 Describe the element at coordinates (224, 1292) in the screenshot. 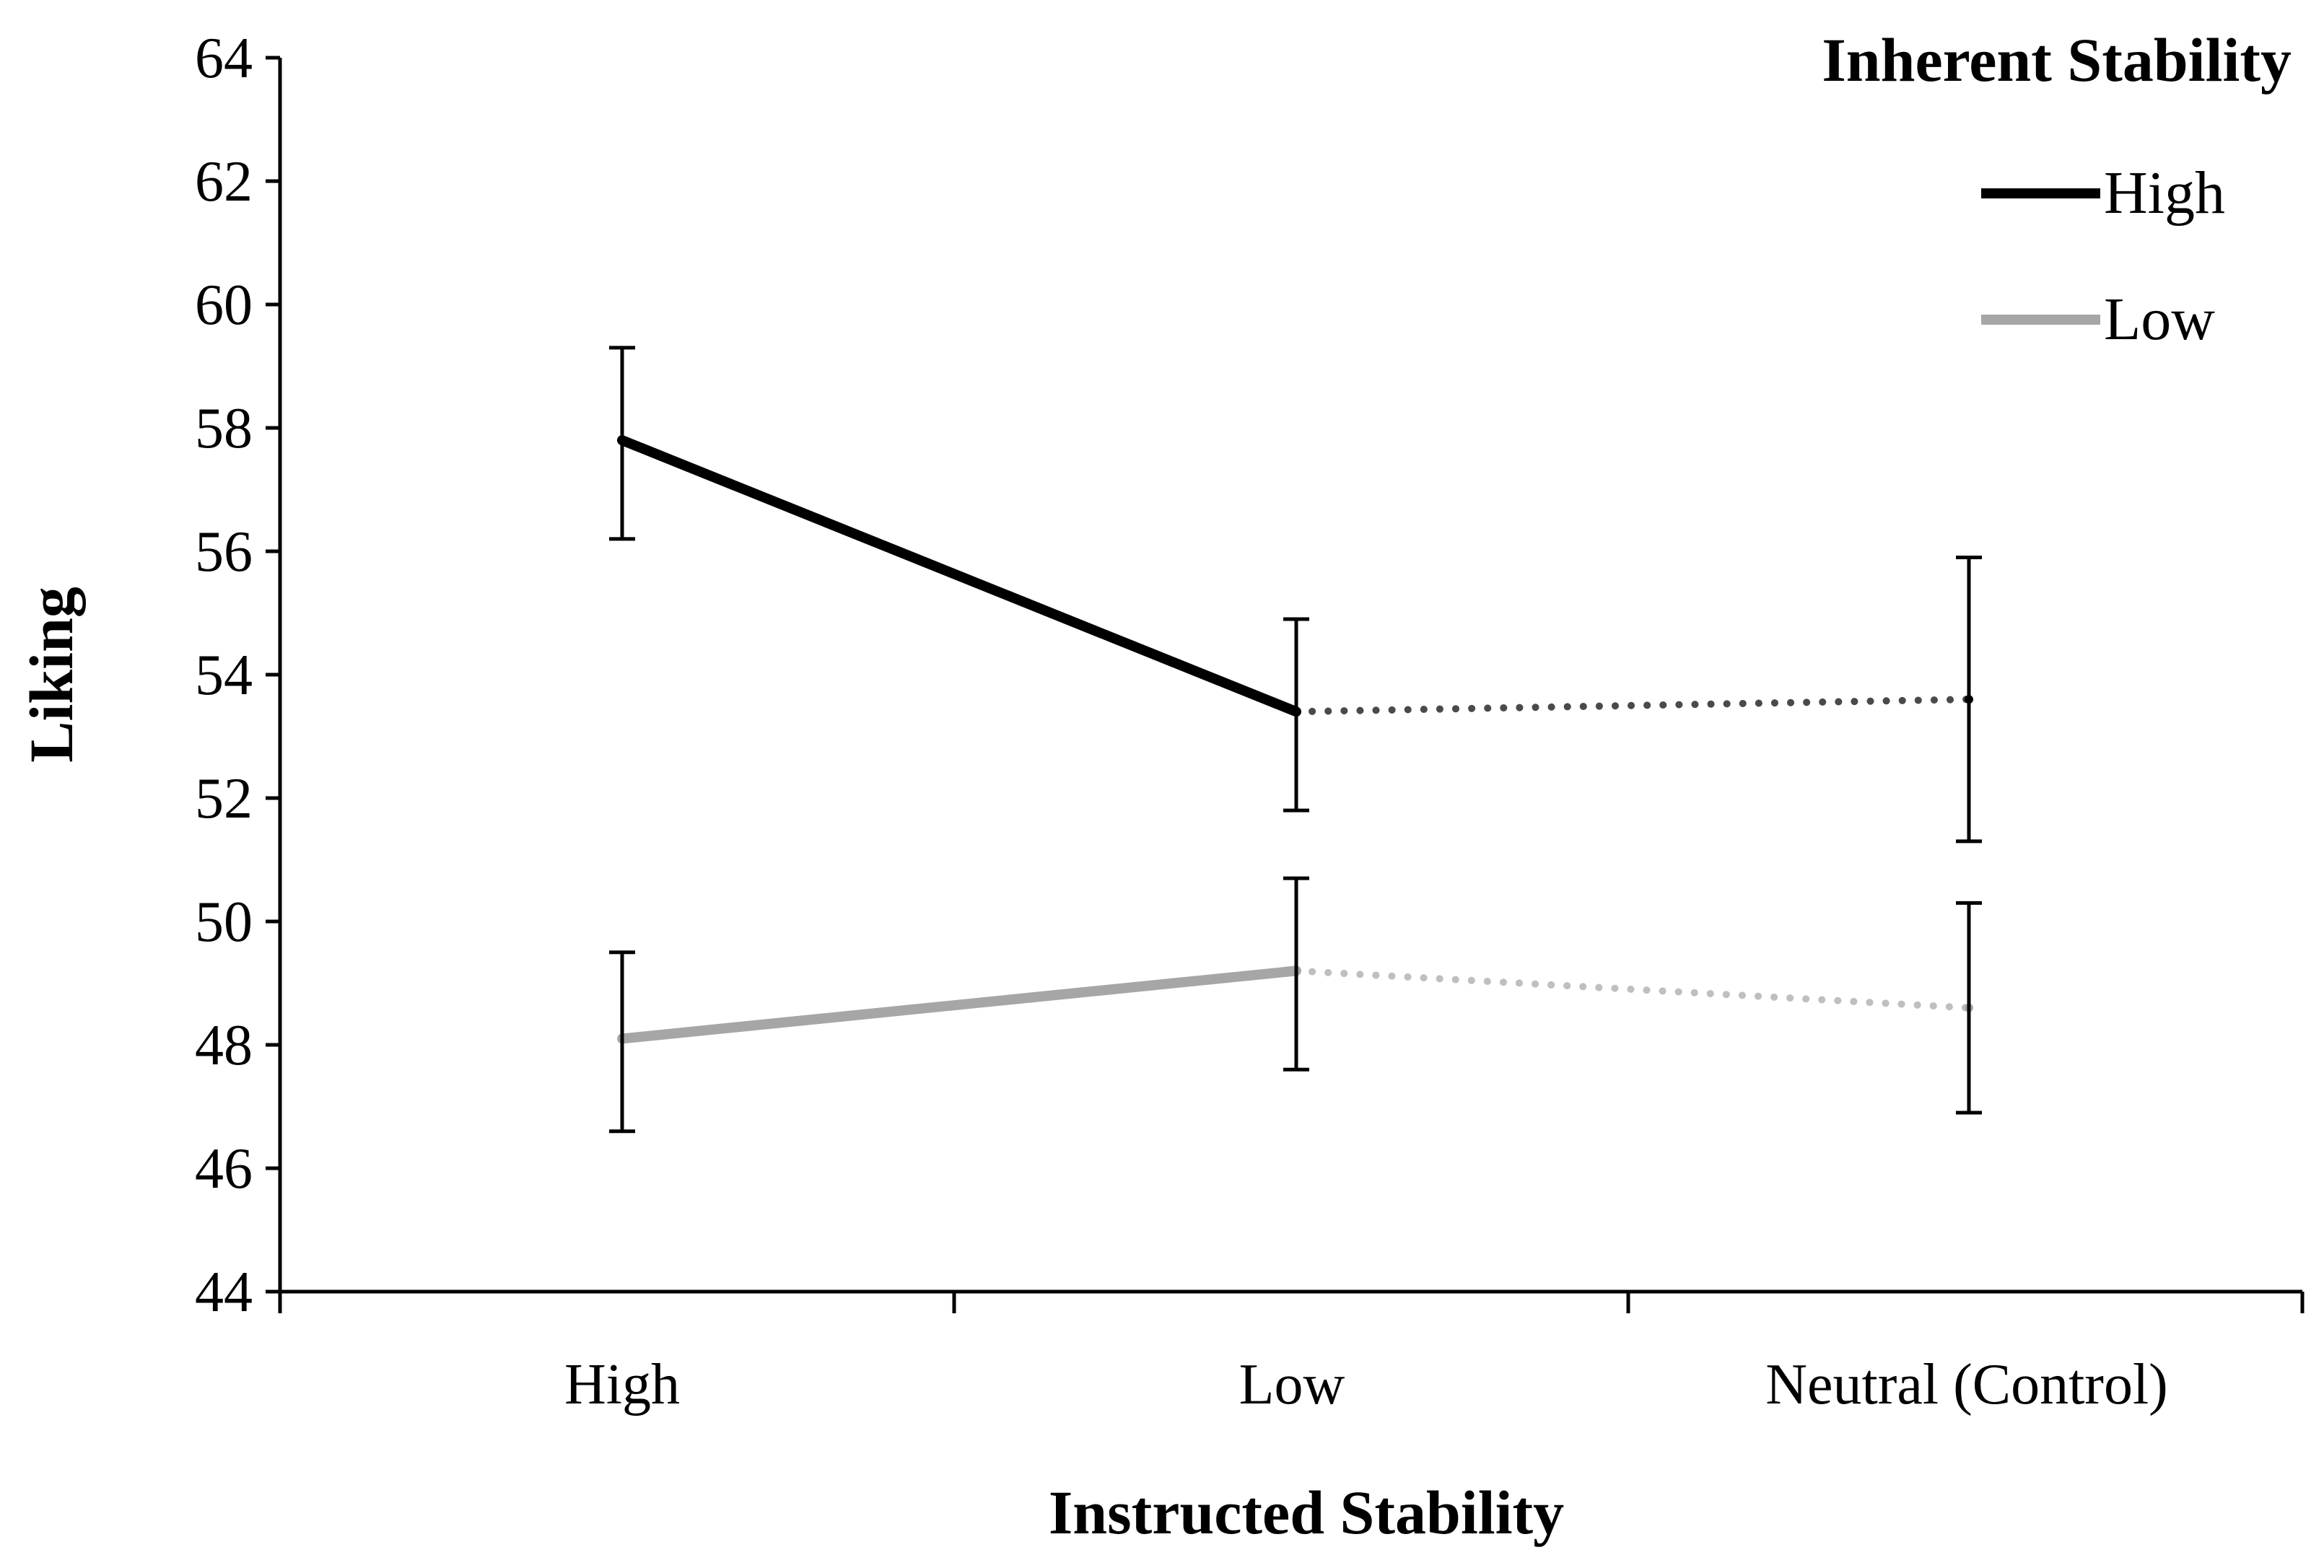

I see `y-tick-label: 44` at that location.